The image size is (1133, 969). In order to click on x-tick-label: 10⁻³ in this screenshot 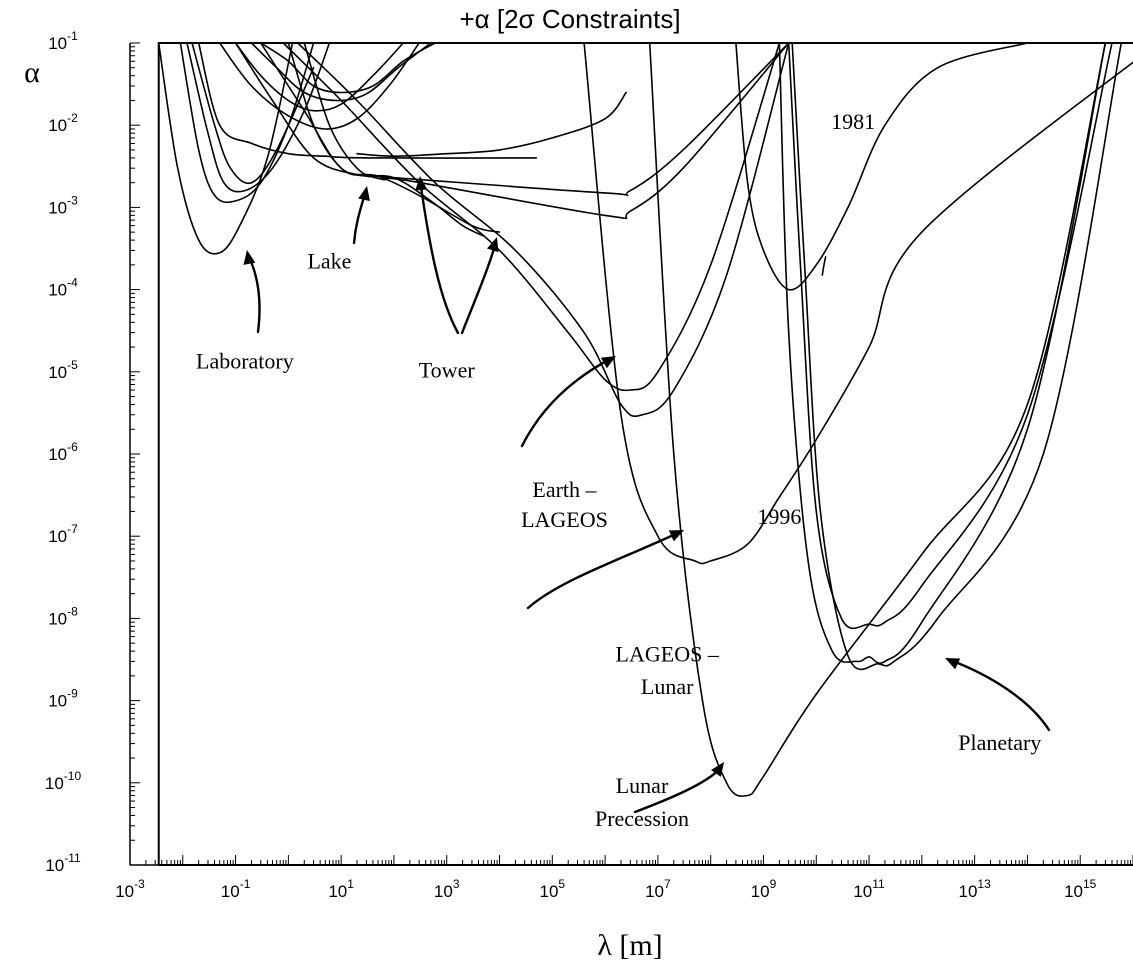, I will do `click(130, 889)`.